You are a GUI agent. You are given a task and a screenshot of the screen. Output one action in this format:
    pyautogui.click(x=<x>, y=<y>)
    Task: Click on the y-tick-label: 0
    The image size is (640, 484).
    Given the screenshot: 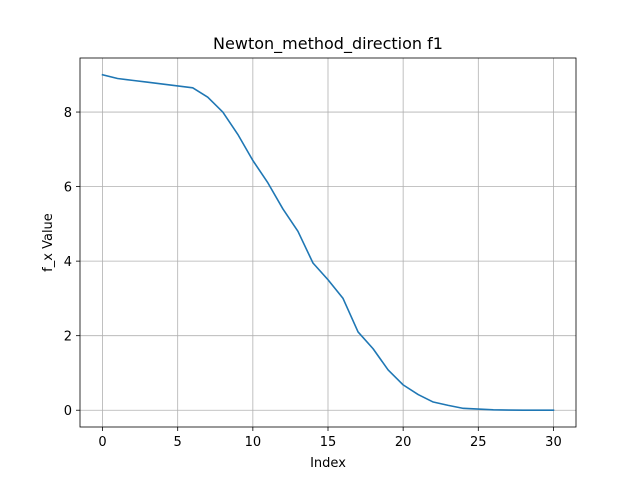 What is the action you would take?
    pyautogui.click(x=68, y=411)
    